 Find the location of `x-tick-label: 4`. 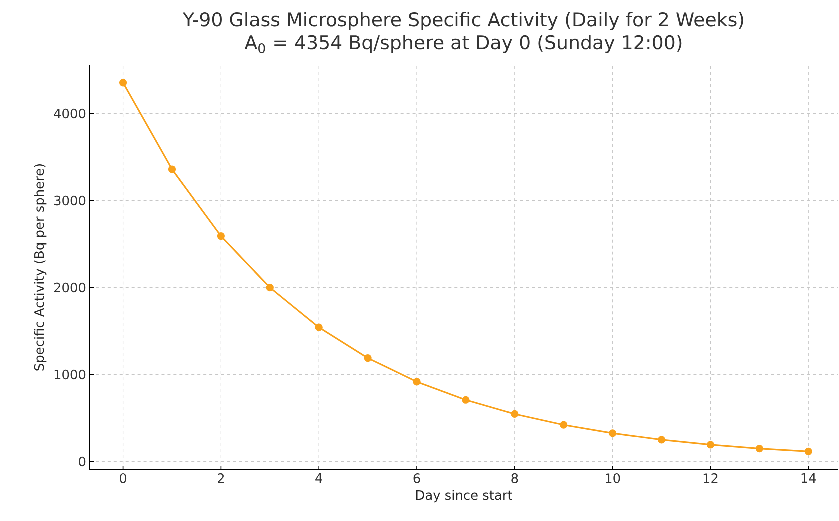

x-tick-label: 4 is located at coordinates (319, 478).